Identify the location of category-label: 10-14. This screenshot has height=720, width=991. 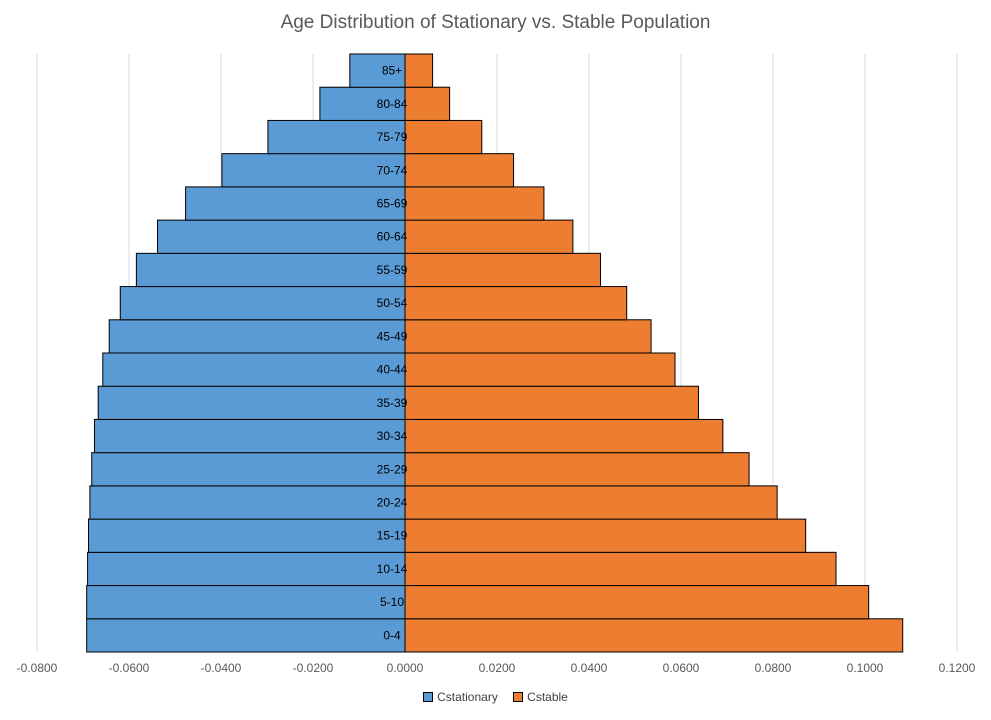
(392, 569).